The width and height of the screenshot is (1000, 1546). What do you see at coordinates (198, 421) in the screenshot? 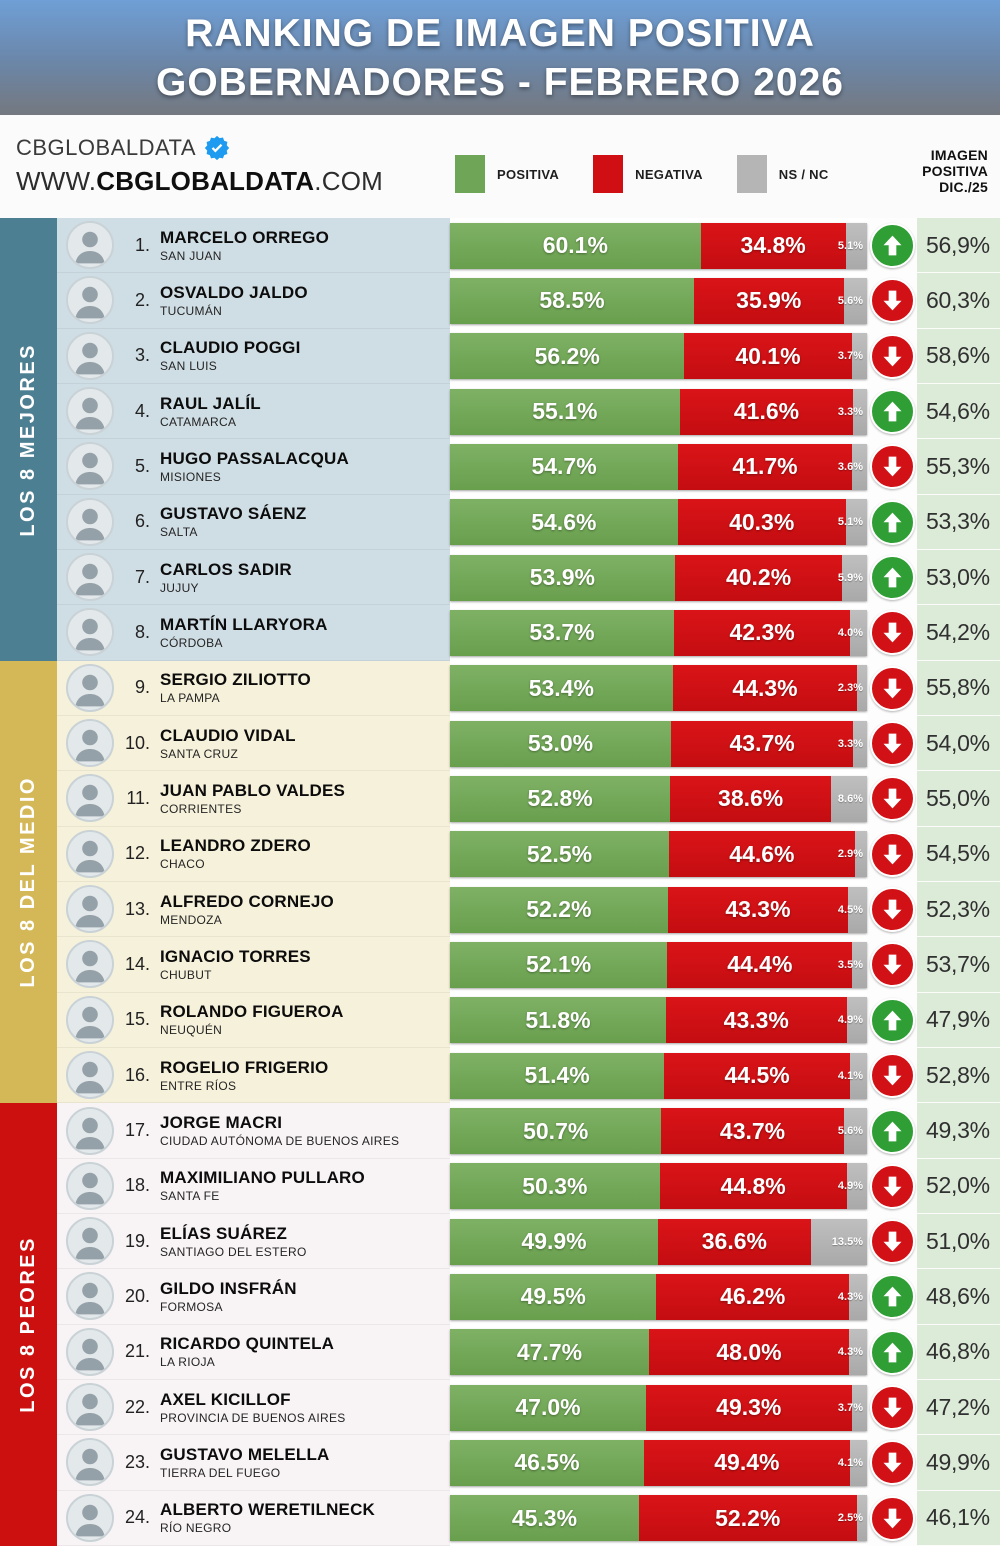
I see `province-name: CATAMARCA` at bounding box center [198, 421].